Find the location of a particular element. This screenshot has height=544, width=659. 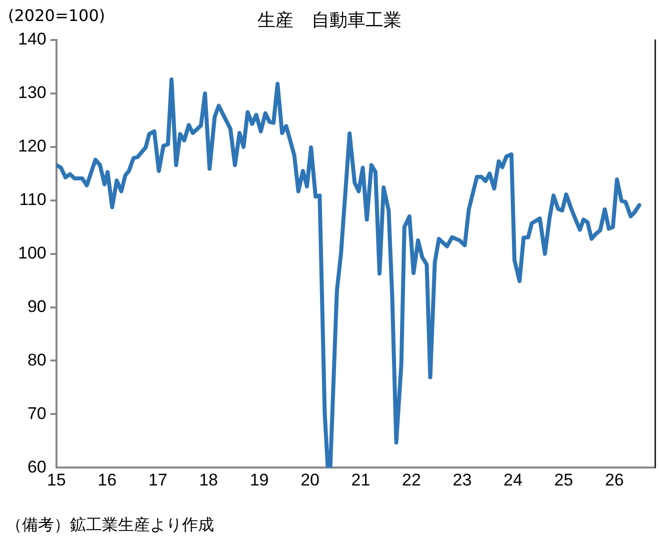

x-tick-label: 24 is located at coordinates (512, 480).